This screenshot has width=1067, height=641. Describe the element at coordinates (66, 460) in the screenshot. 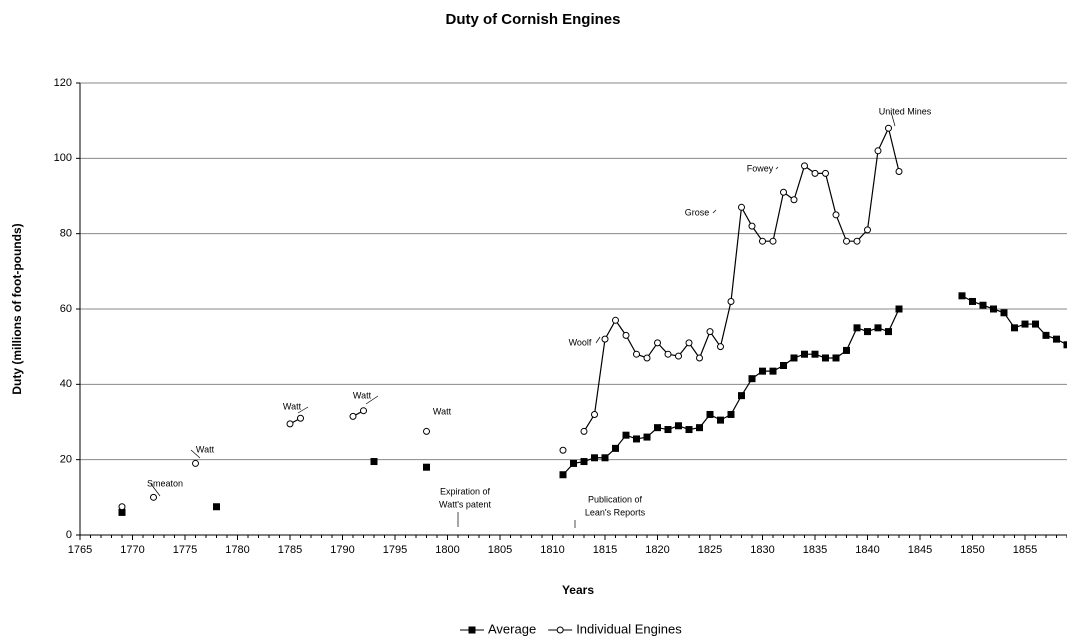

I see `y-tick-label: 20` at that location.